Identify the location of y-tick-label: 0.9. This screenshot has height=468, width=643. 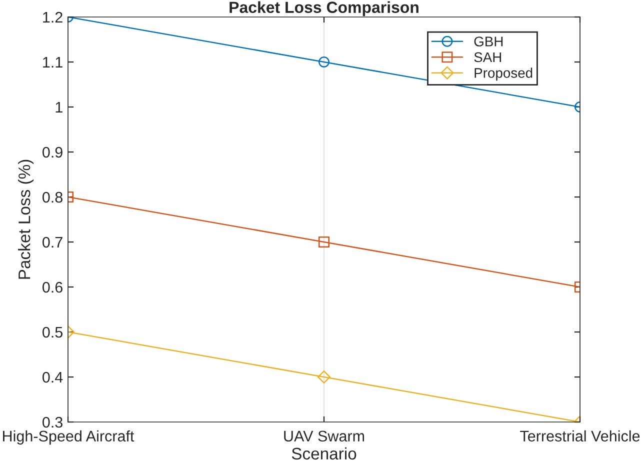
(52, 152).